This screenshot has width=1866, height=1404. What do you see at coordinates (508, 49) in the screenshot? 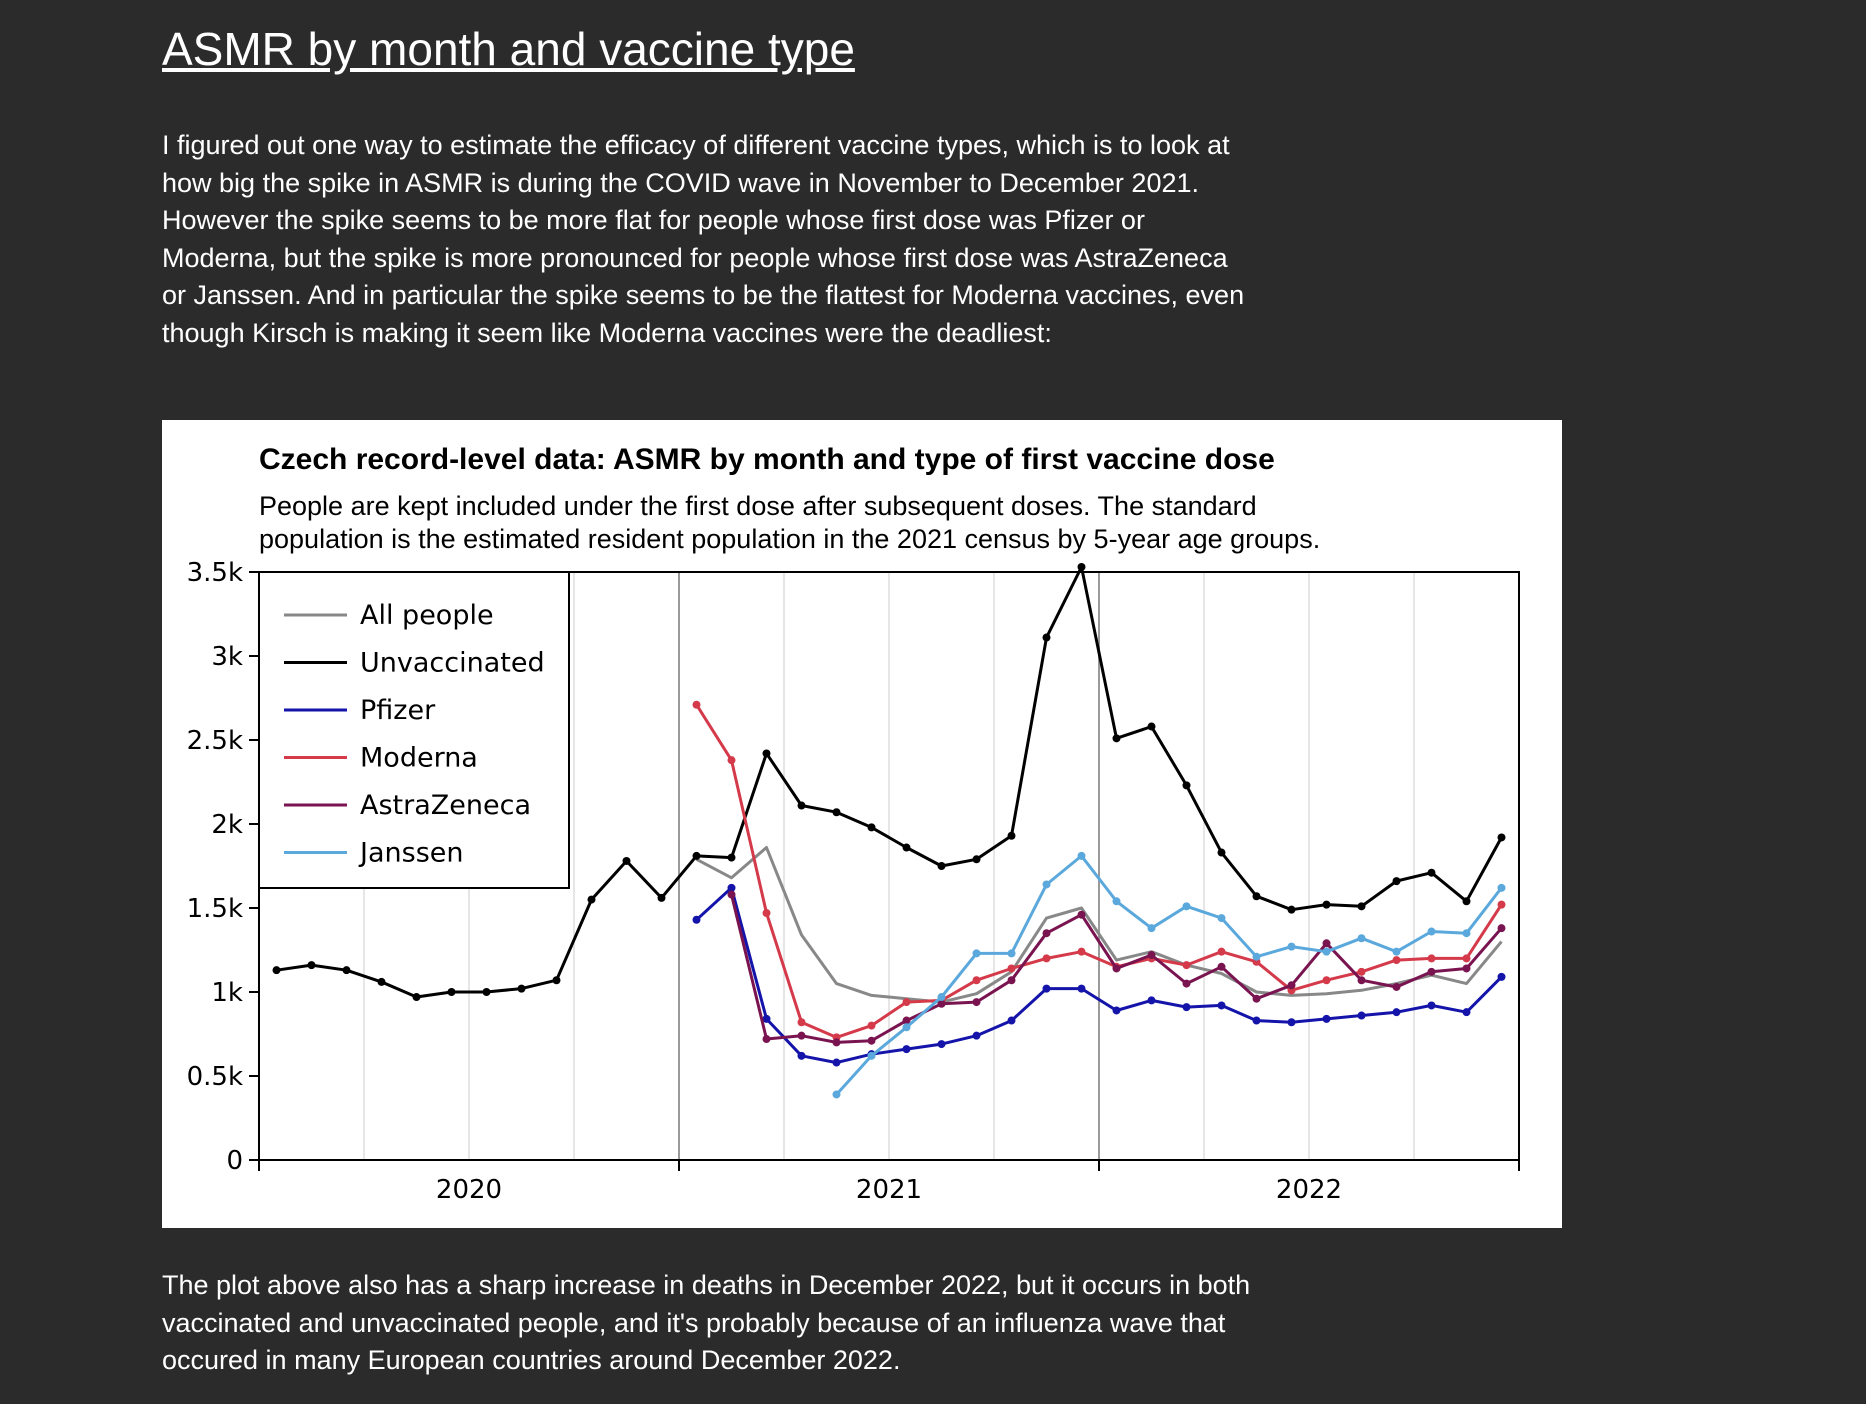
I see `article-heading: ASMR by month and vaccine type` at bounding box center [508, 49].